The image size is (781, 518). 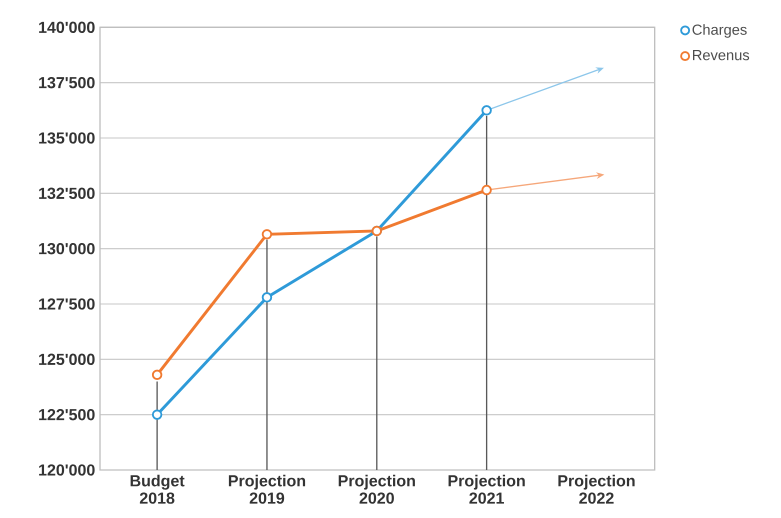 I want to click on x-tick-label: Budget 2018, so click(x=157, y=489).